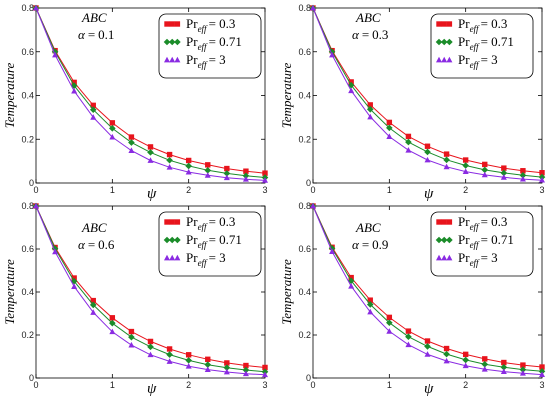  I want to click on x-tick-label: 0, so click(35, 190).